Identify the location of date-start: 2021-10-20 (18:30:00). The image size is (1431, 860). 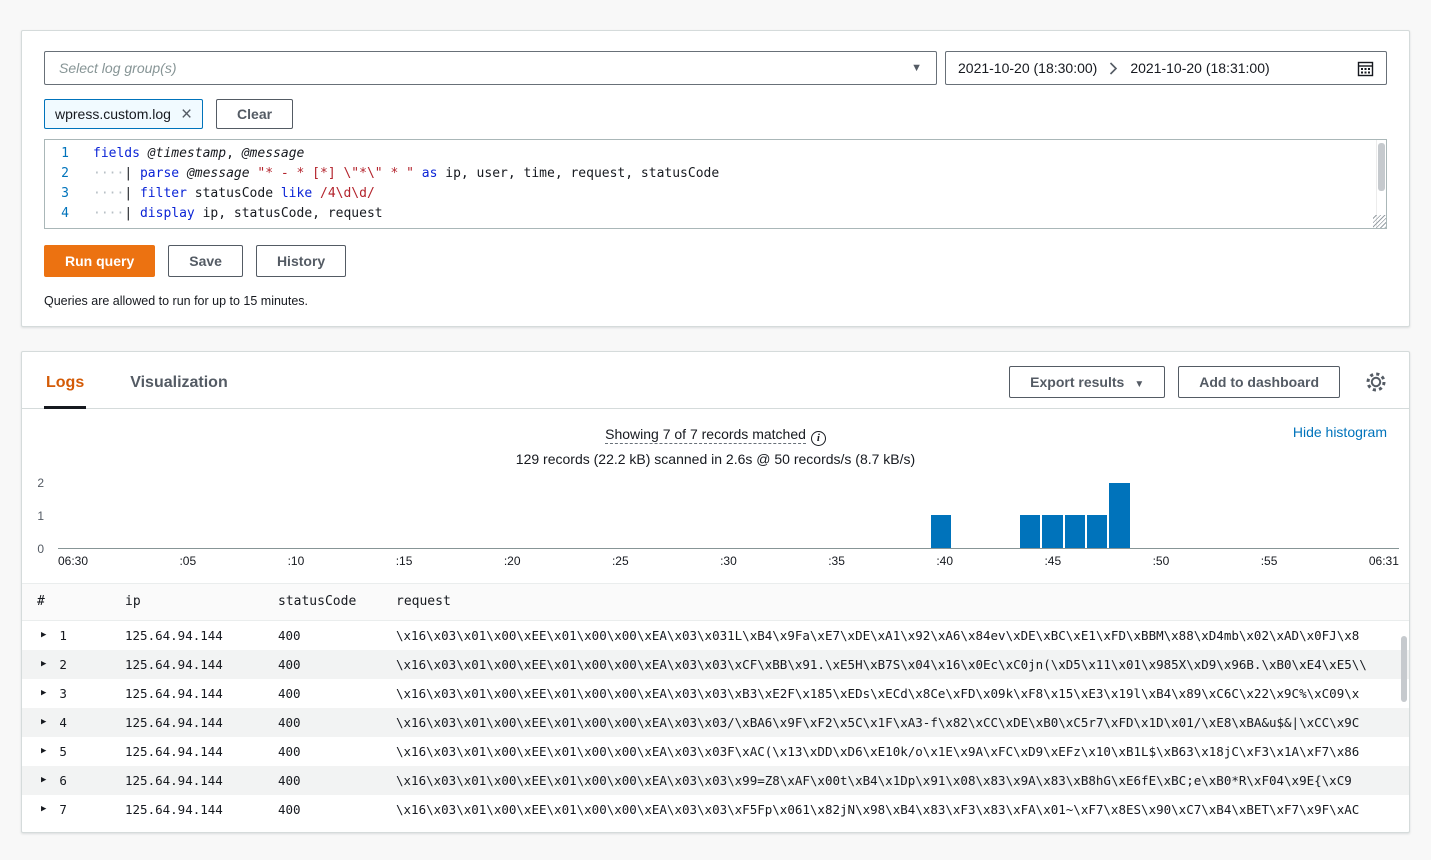
(1028, 68).